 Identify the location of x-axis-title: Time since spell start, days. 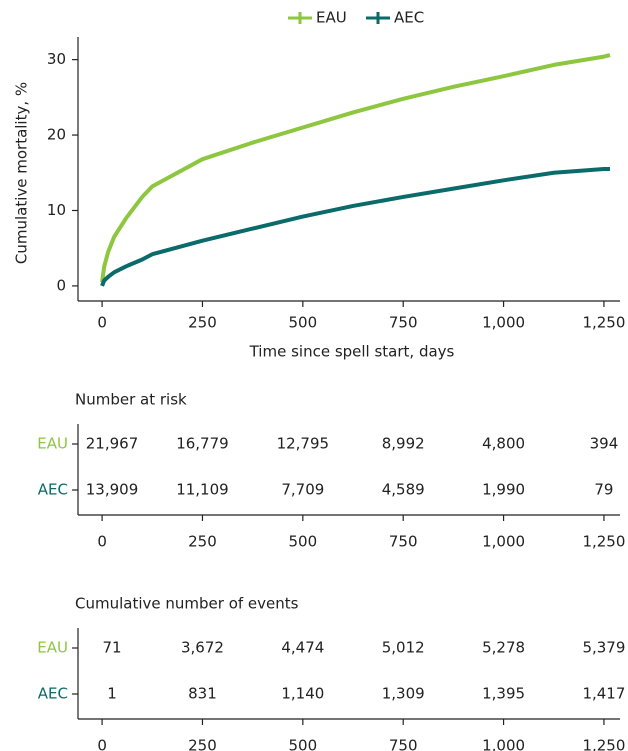
(352, 352).